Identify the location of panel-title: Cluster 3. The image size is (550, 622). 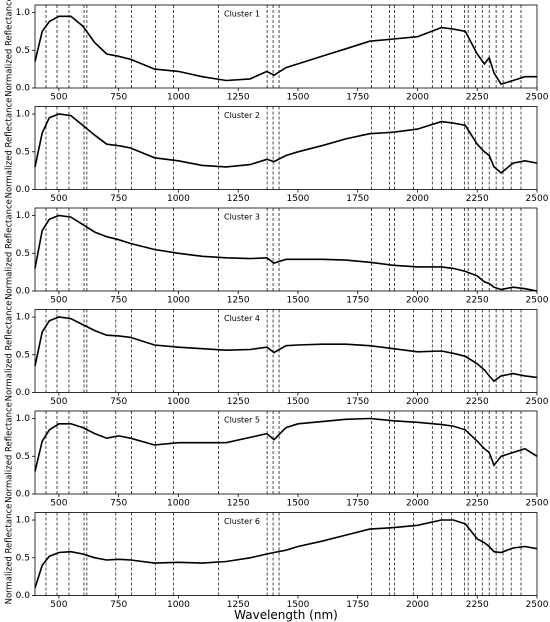
(242, 217).